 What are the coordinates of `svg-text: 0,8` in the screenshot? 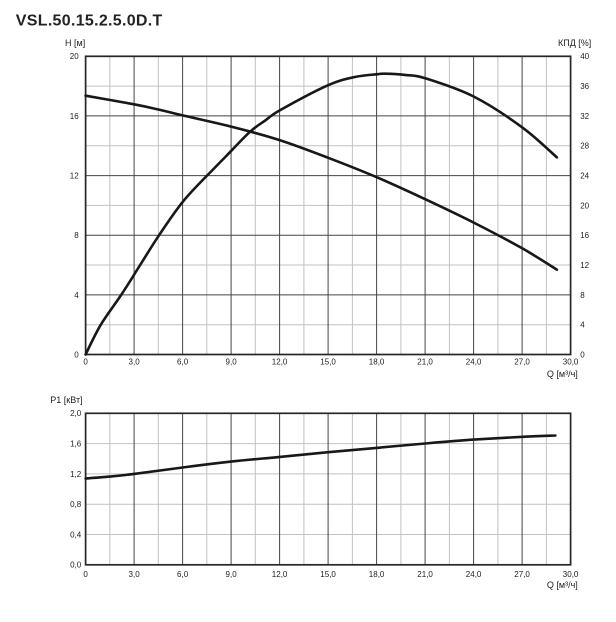 It's located at (76, 504).